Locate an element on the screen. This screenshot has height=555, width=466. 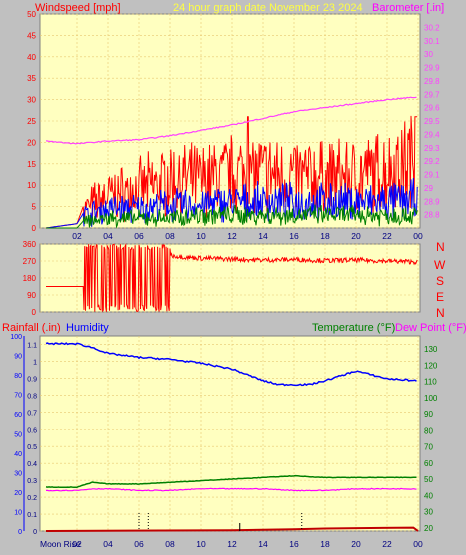
humidity-tick-label: 80 is located at coordinates (18, 376).